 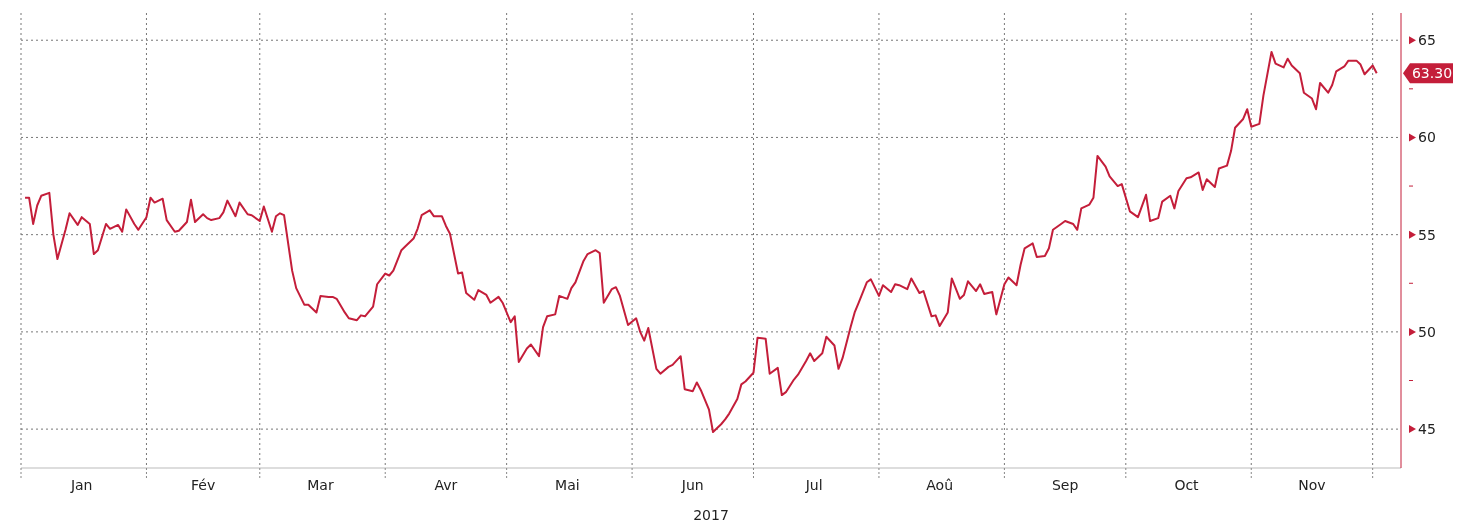 I want to click on x-tick-label: Oct, so click(x=1187, y=485).